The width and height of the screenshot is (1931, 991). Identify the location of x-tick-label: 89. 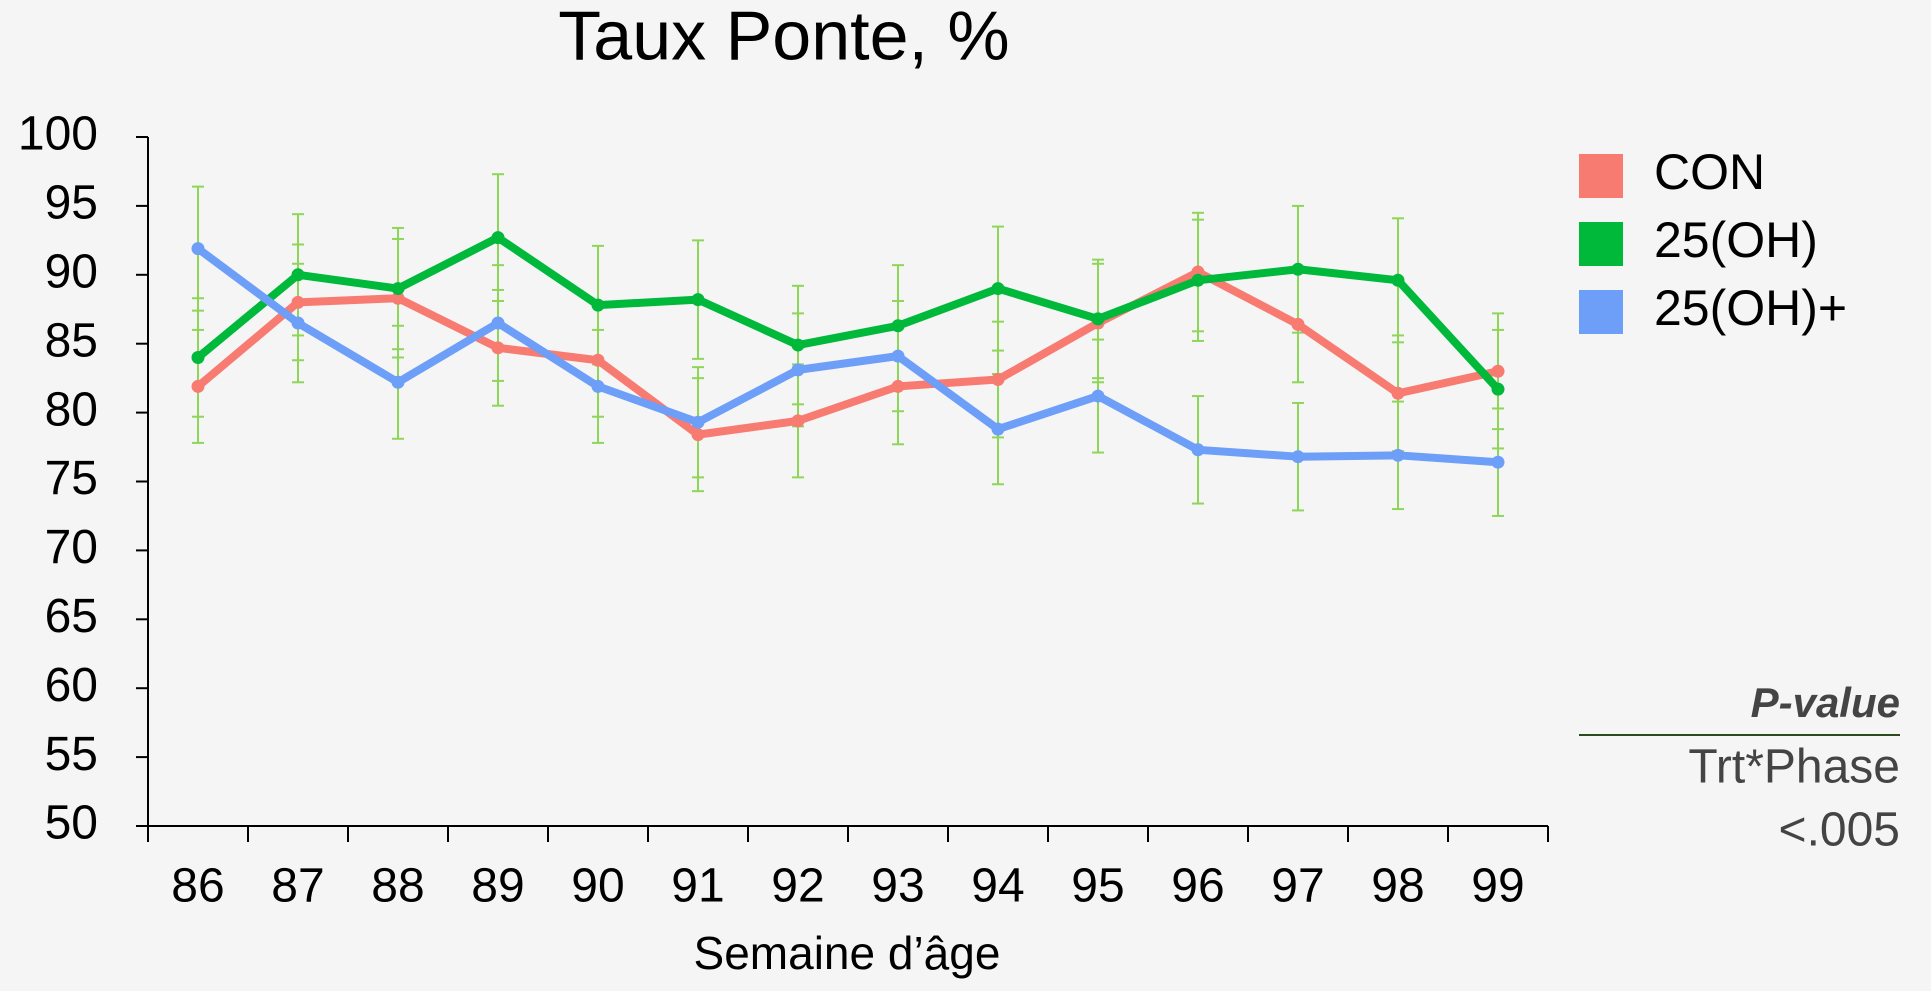
(497, 886).